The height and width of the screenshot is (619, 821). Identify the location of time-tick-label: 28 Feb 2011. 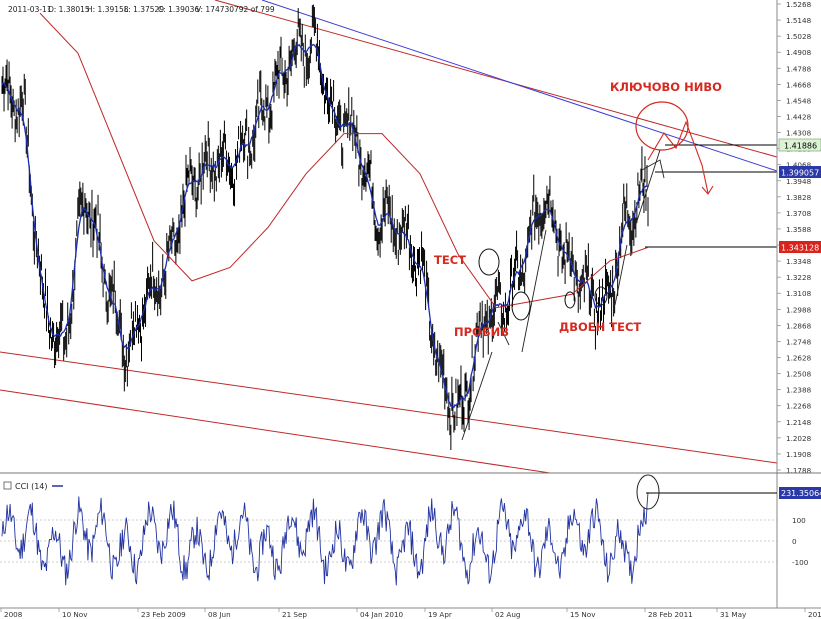
(670, 614).